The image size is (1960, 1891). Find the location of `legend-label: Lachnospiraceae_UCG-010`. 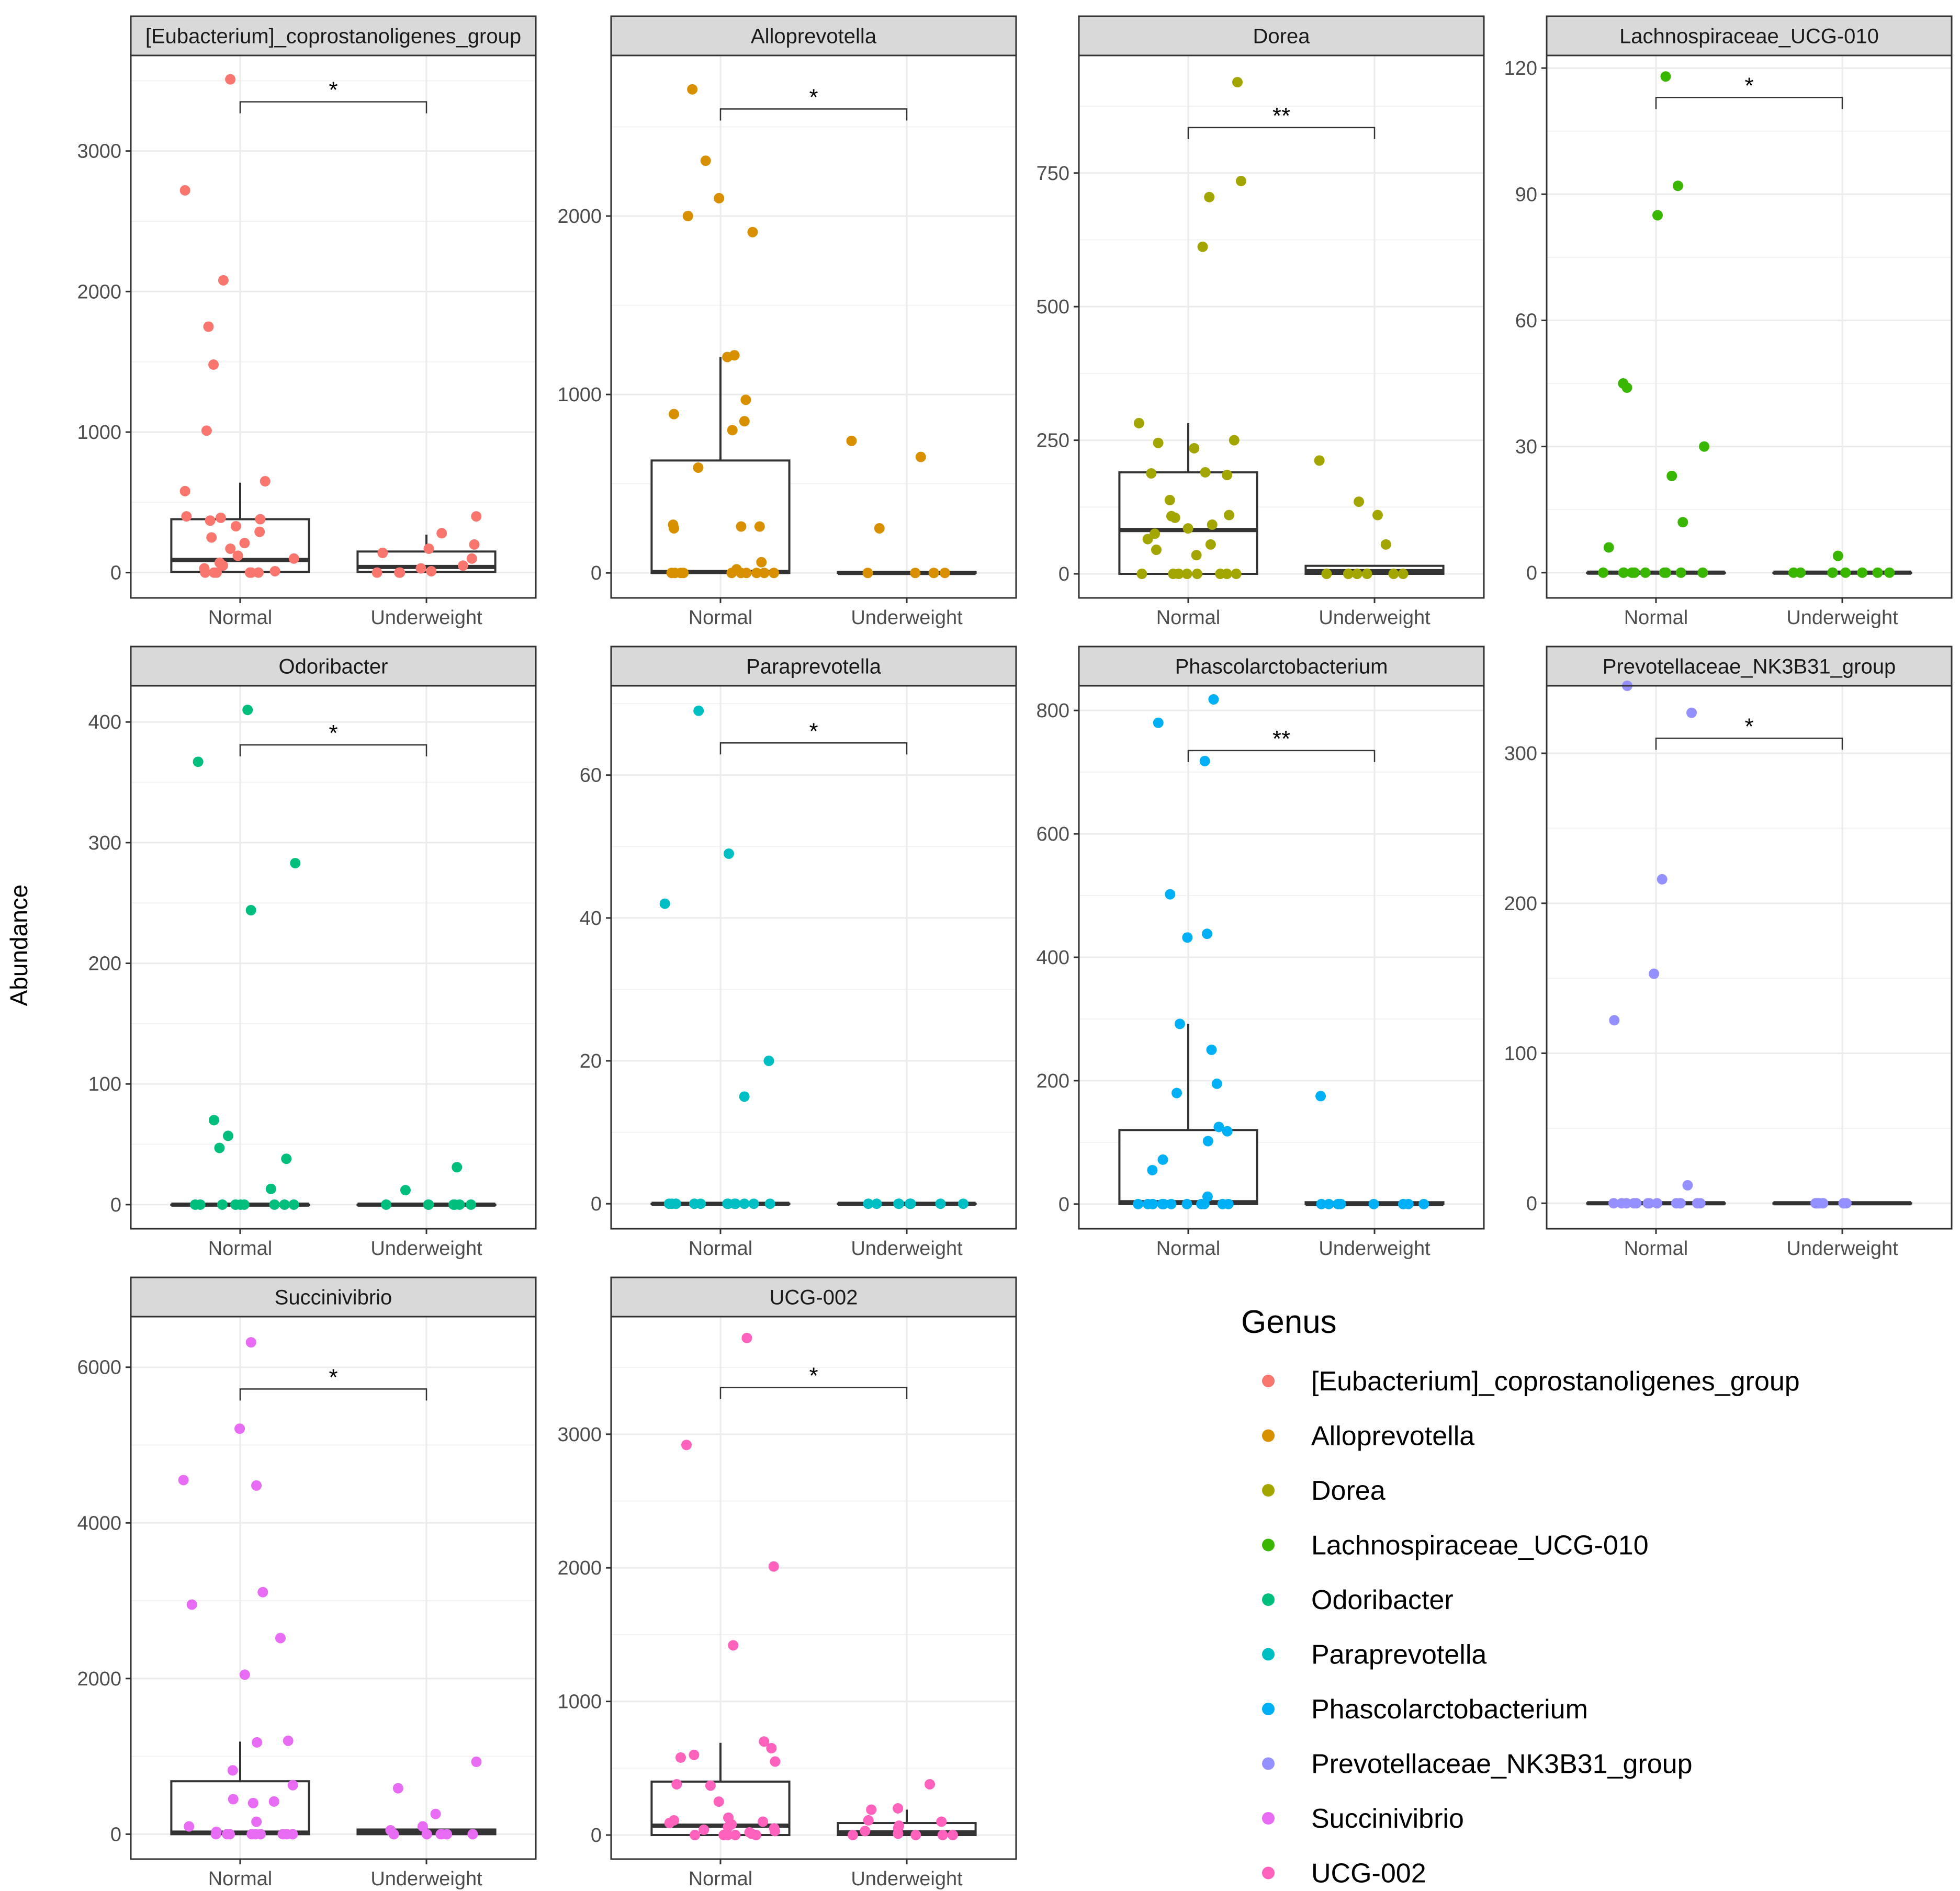

legend-label: Lachnospiraceae_UCG-010 is located at coordinates (1480, 1546).